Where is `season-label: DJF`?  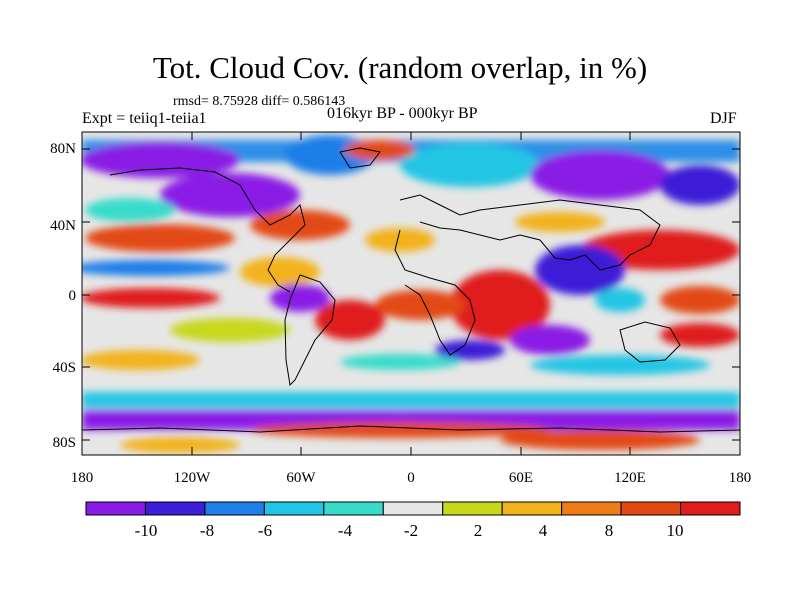 season-label: DJF is located at coordinates (723, 118).